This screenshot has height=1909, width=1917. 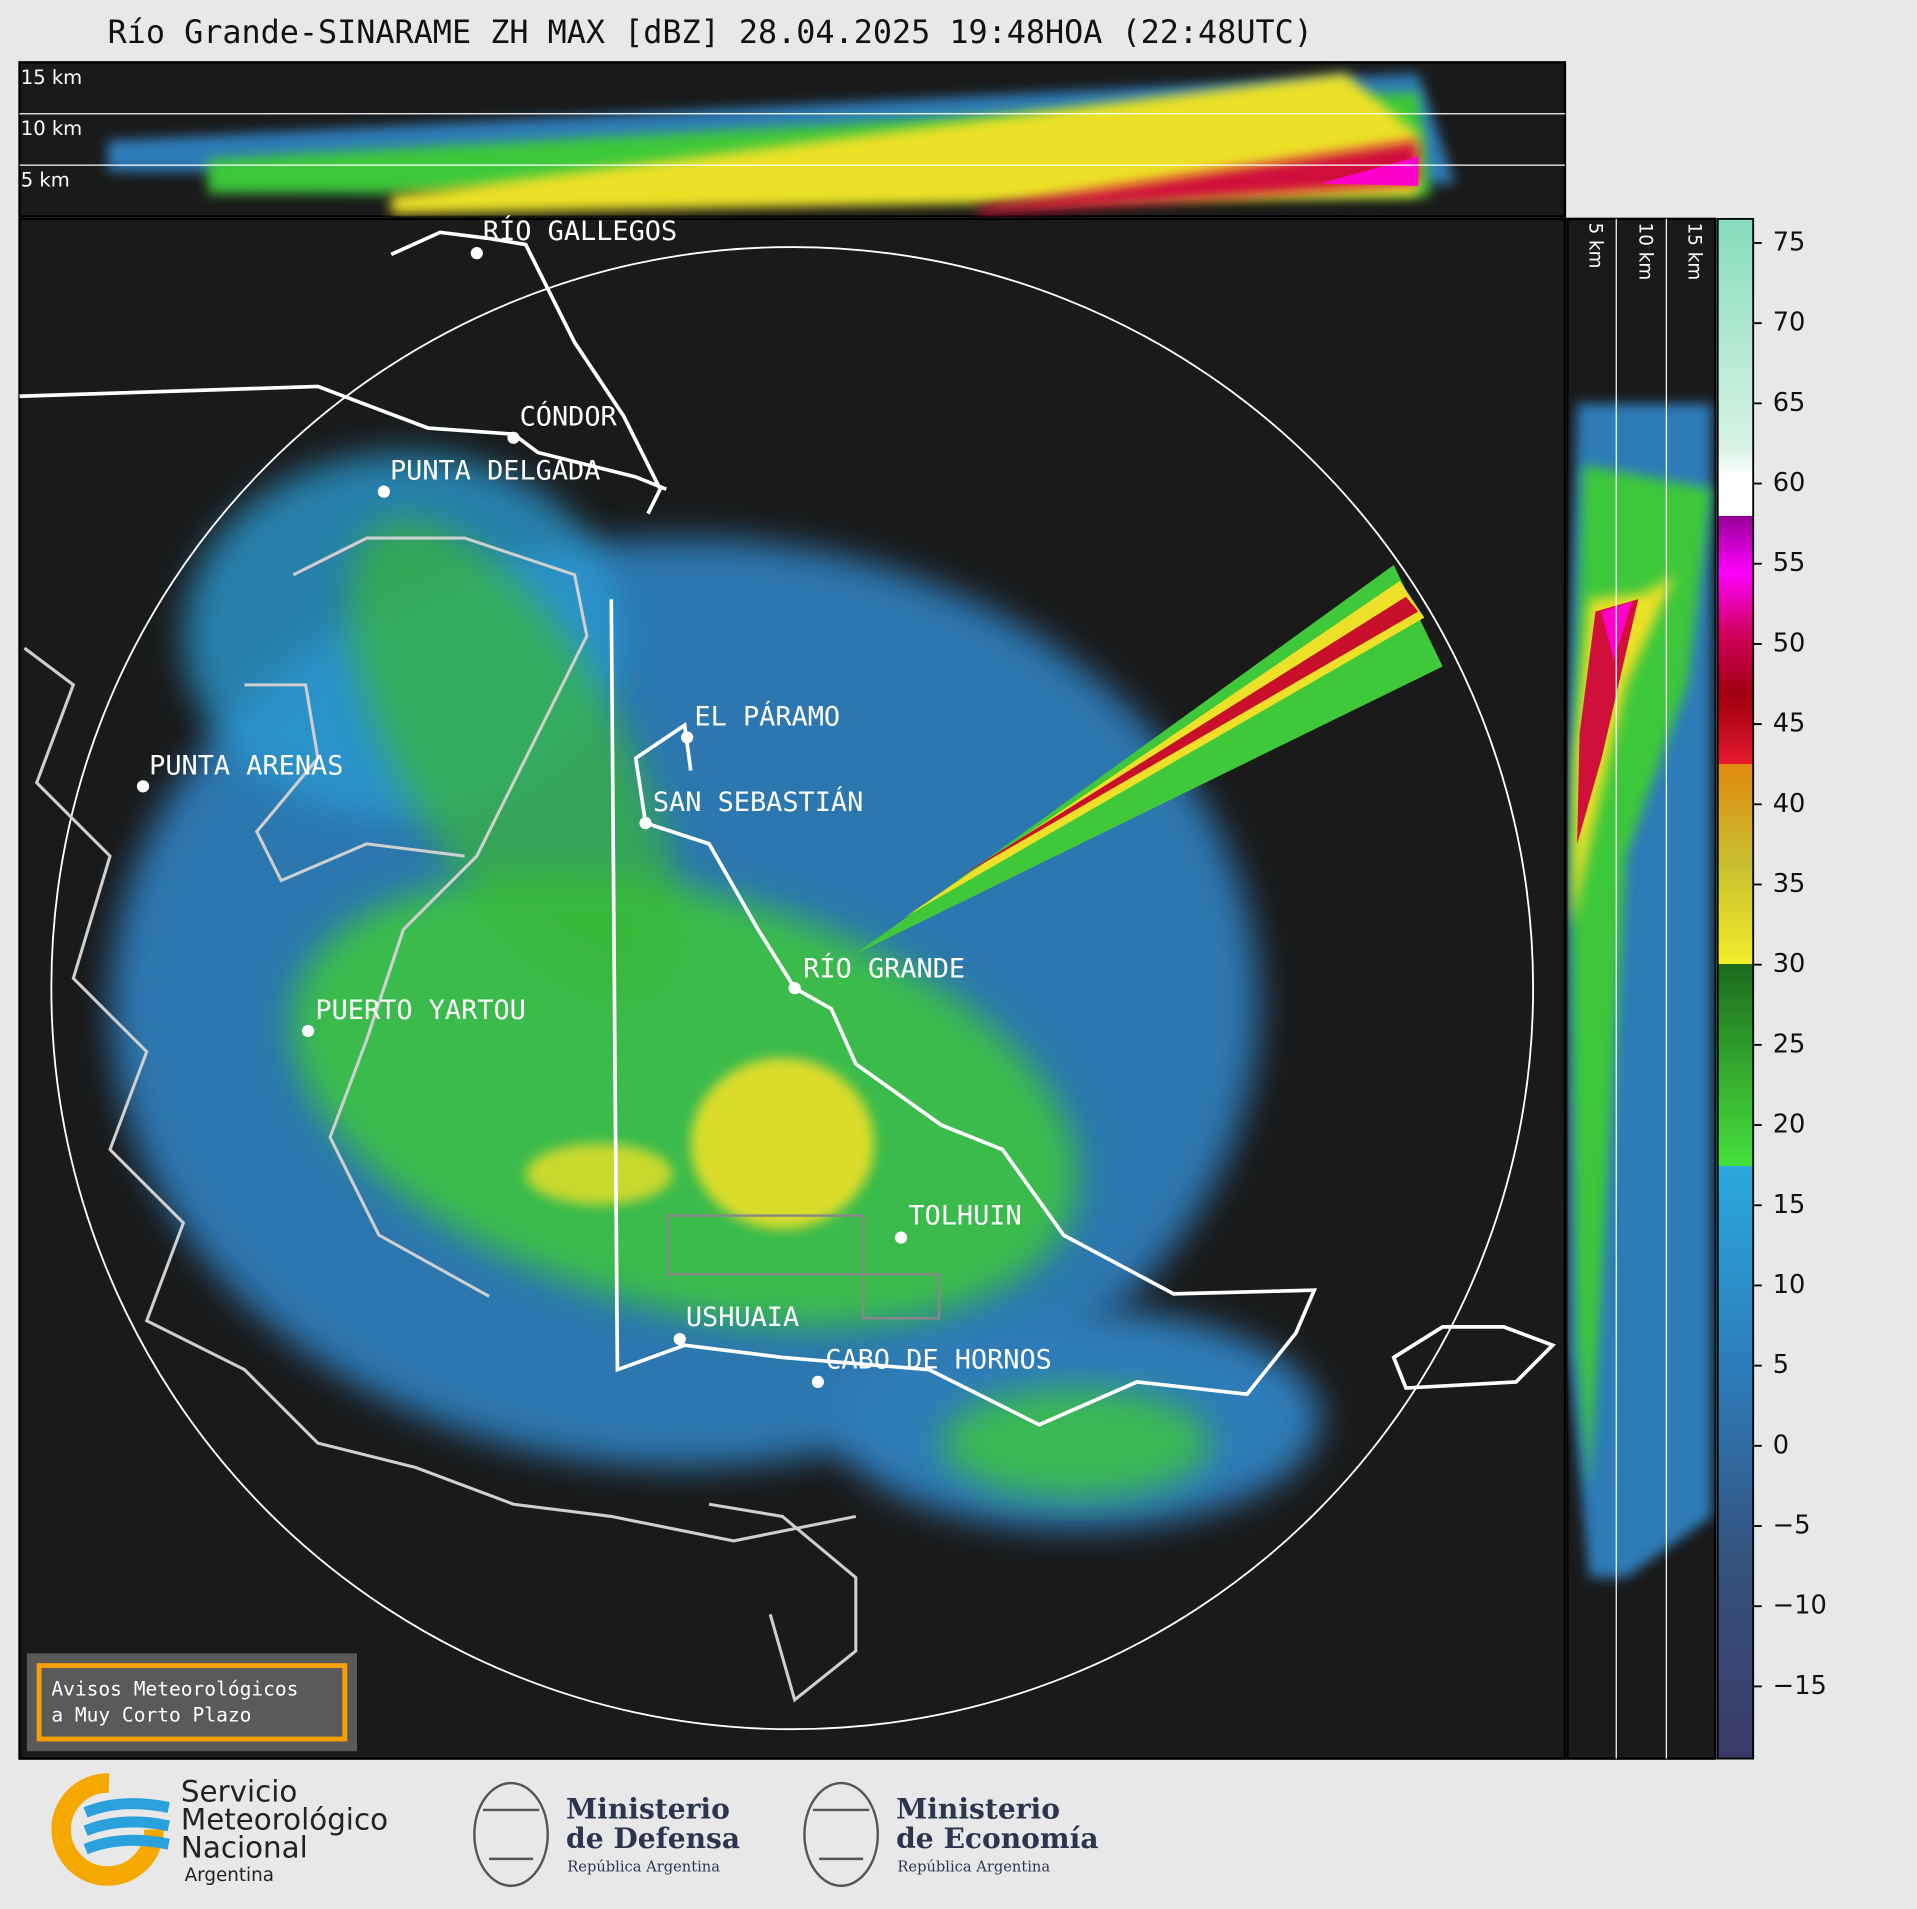 What do you see at coordinates (1789, 242) in the screenshot?
I see `colorbar-tick-label: 75` at bounding box center [1789, 242].